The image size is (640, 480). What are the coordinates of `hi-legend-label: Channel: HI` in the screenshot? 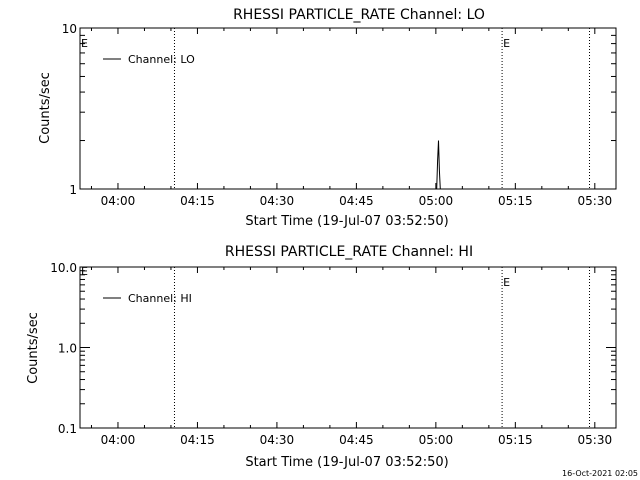 It's located at (160, 298).